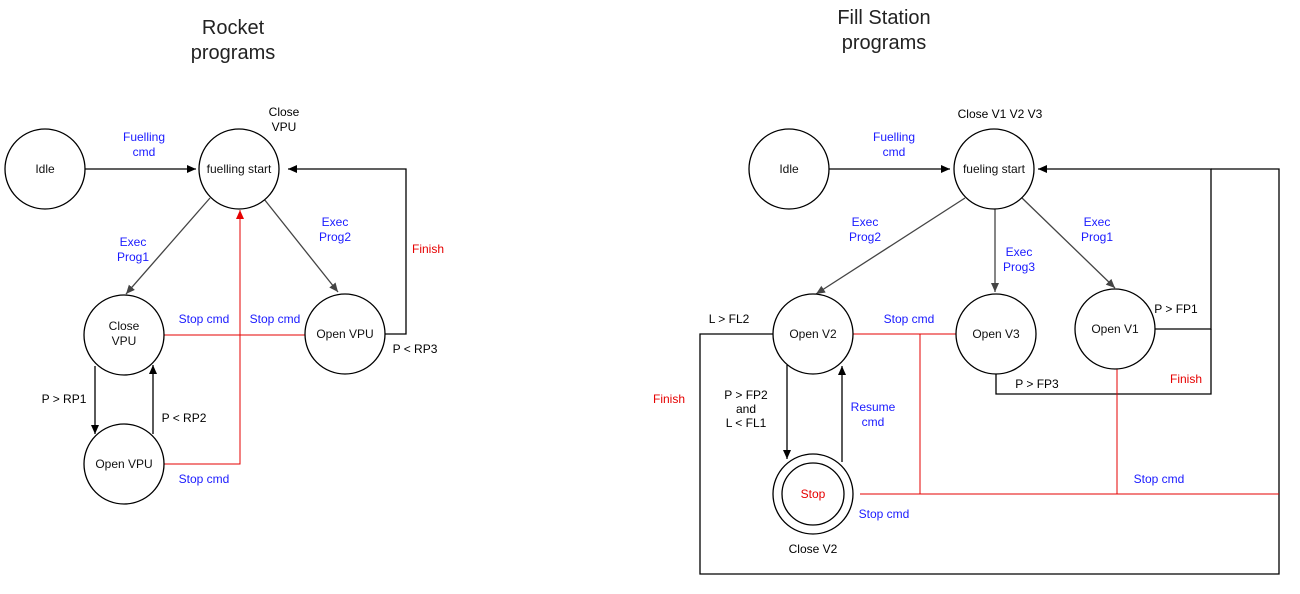 This screenshot has height=594, width=1300. Describe the element at coordinates (204, 319) in the screenshot. I see `rocket-label-stop-cmd-left: Stop cmd` at that location.